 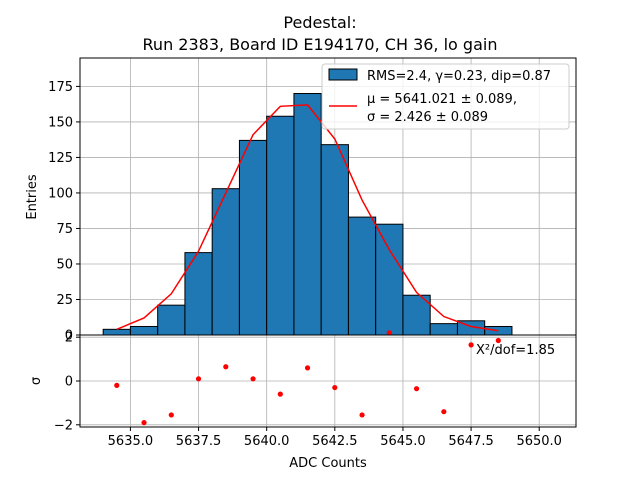 I want to click on residual-points, so click(x=307, y=378).